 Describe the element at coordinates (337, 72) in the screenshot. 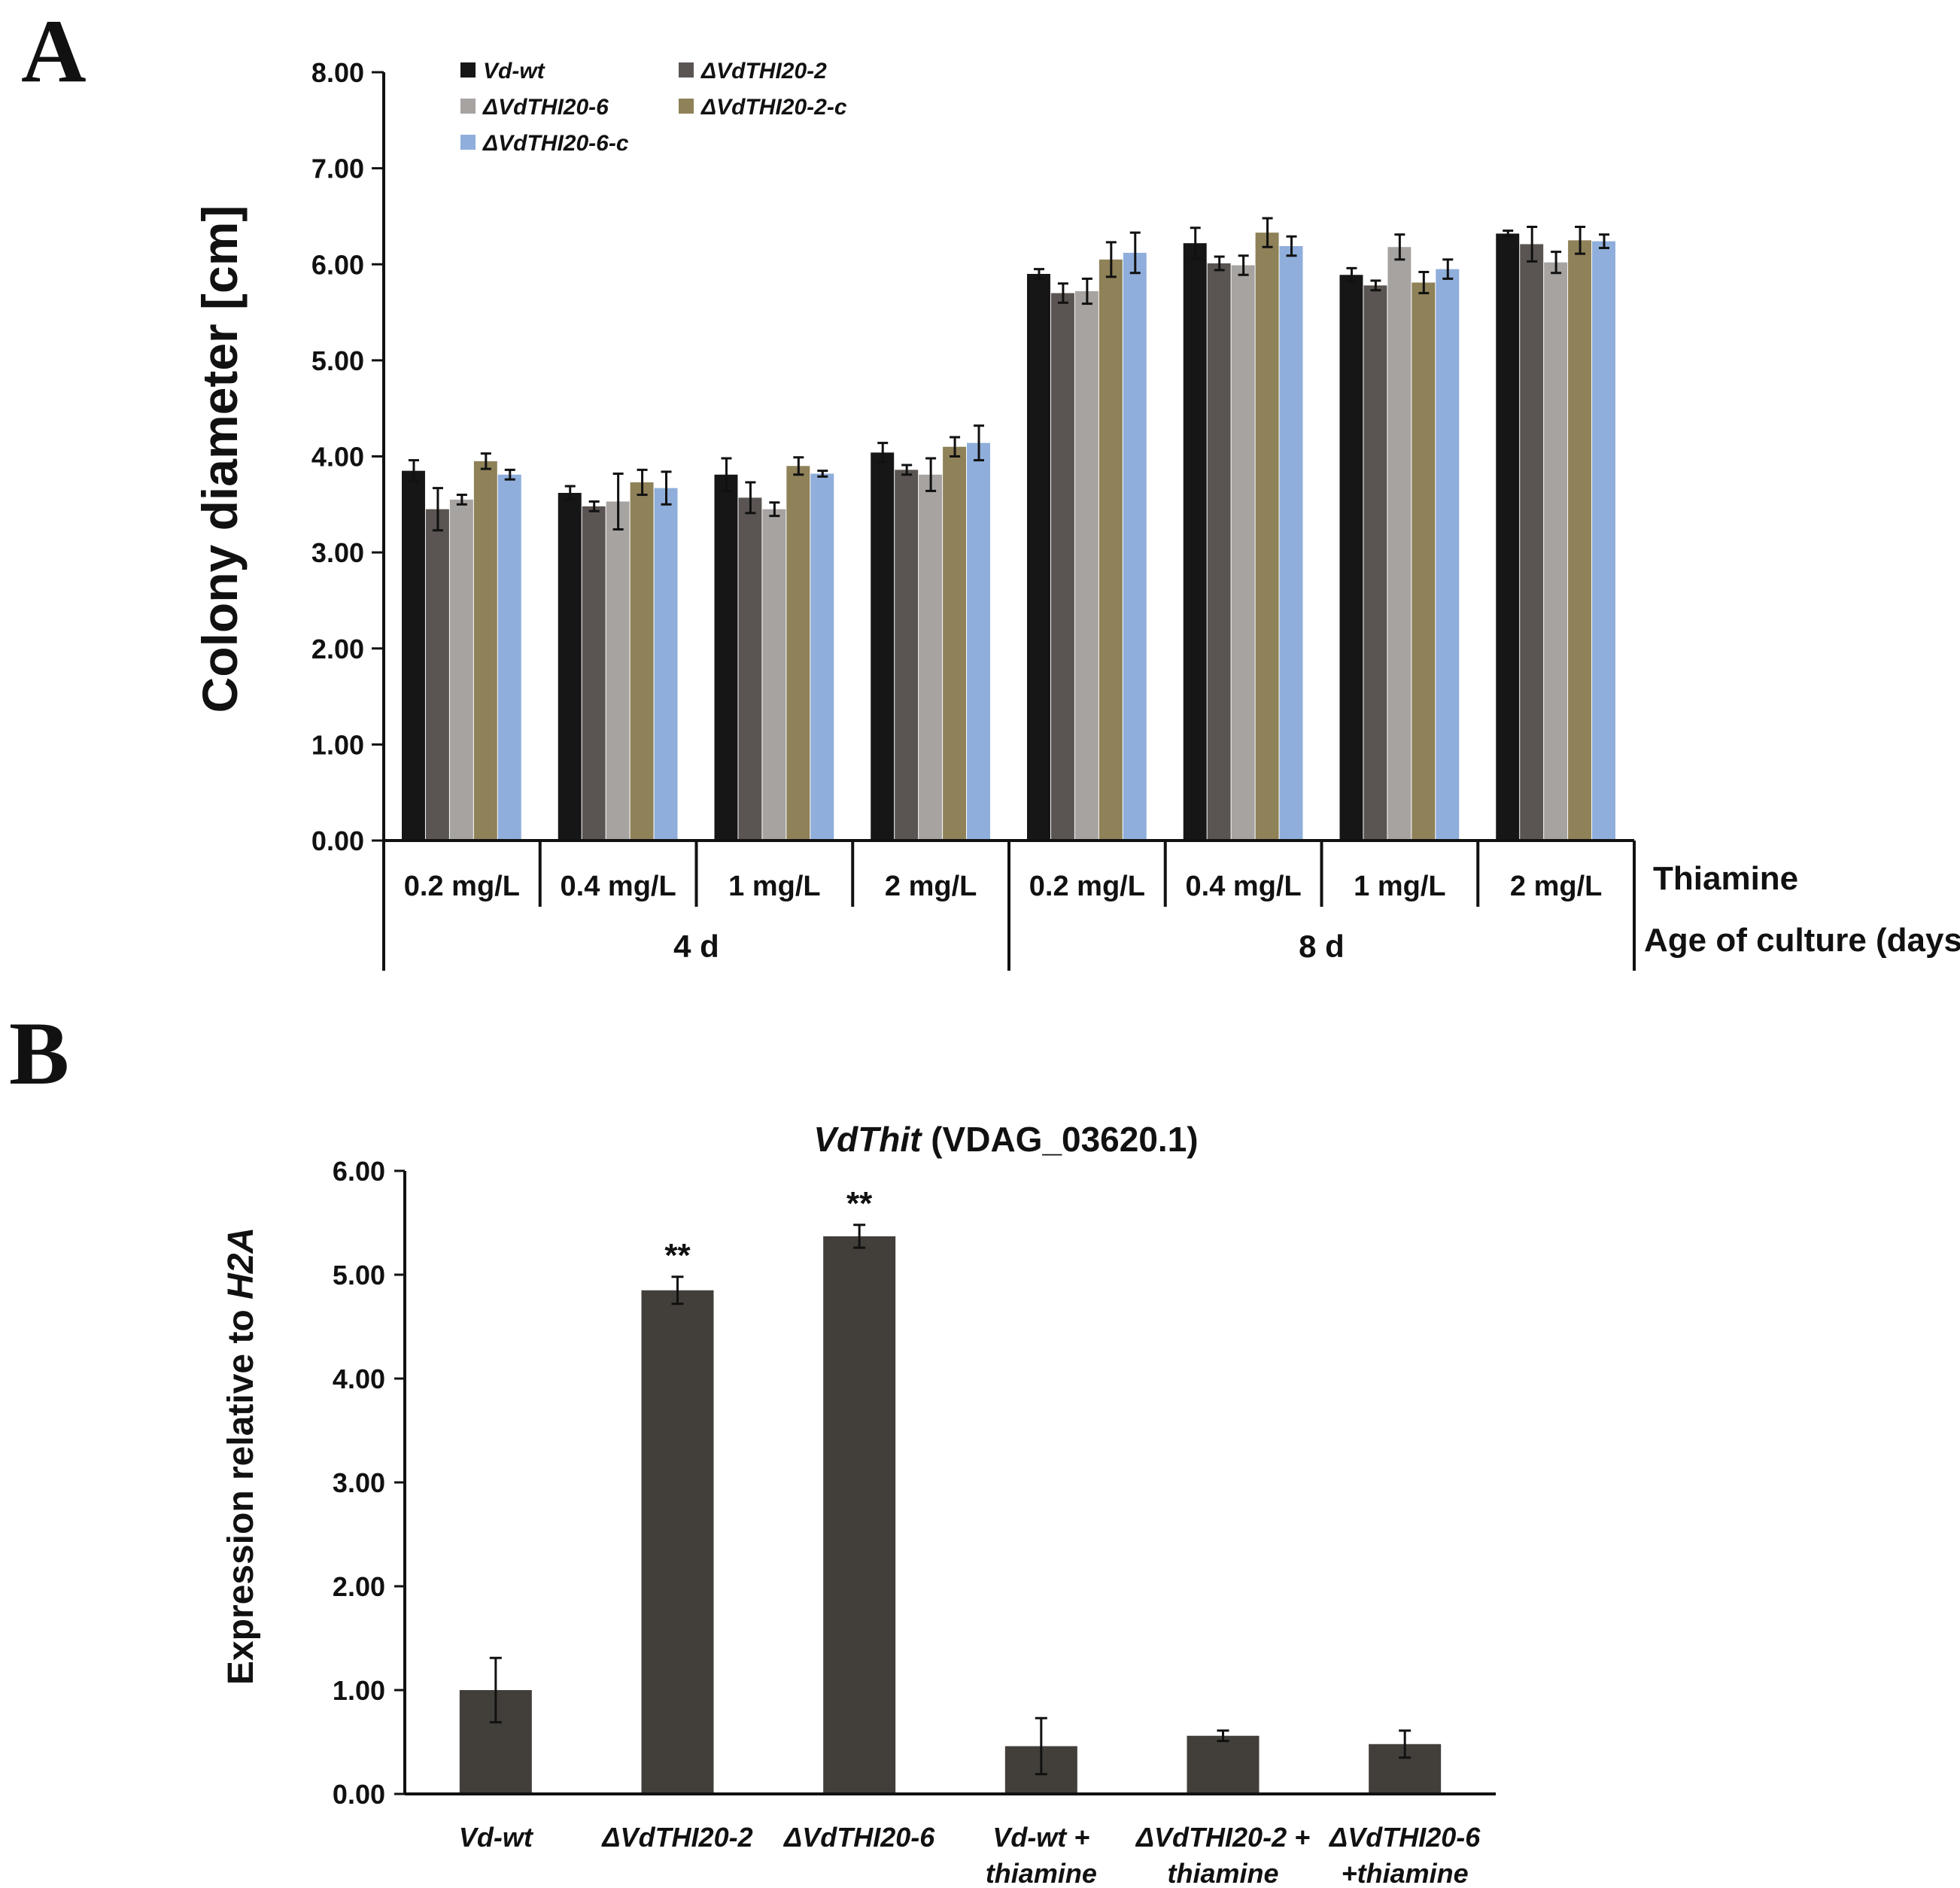

I see `y-tick-label: 8.00` at that location.